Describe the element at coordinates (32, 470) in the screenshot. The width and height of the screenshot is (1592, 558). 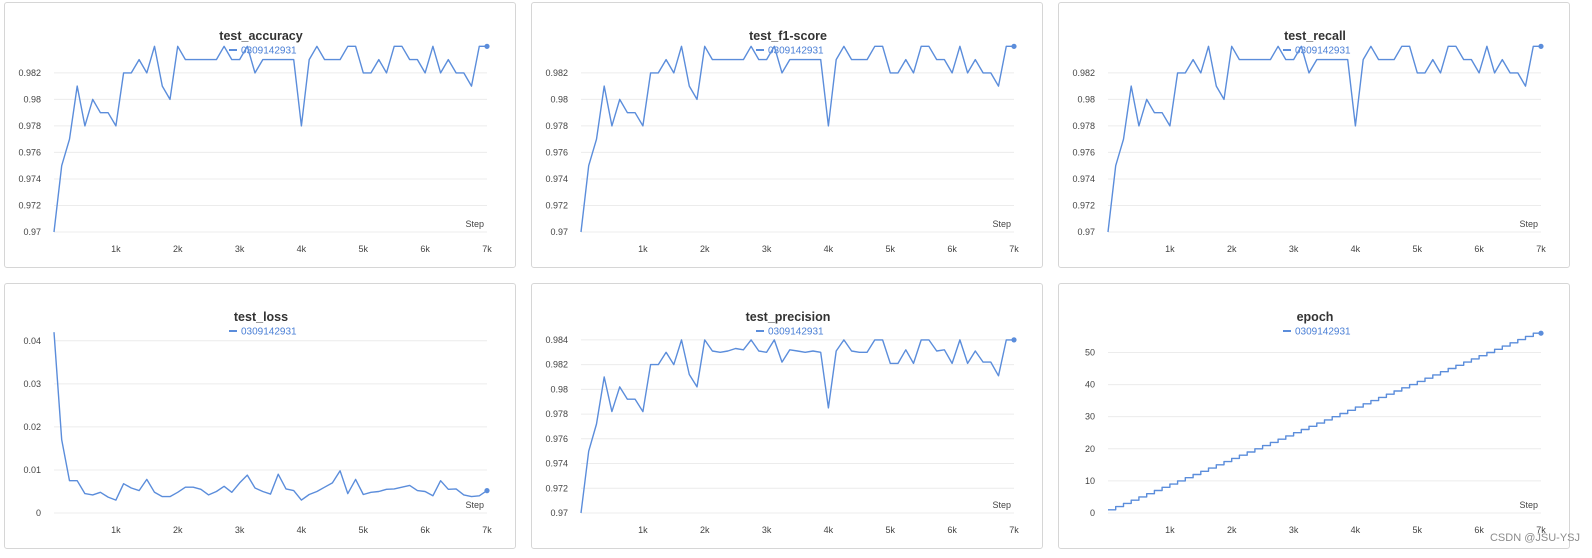
I see `y-tick-label: 0.01` at that location.